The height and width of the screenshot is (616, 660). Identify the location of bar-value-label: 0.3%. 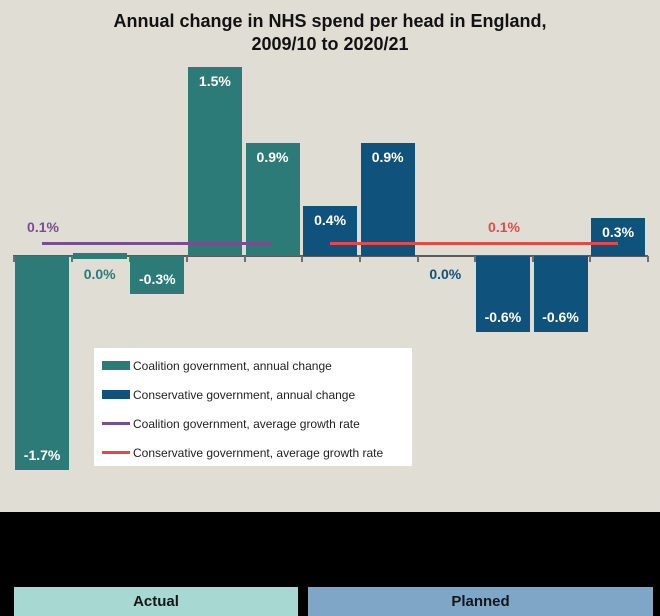
(618, 232).